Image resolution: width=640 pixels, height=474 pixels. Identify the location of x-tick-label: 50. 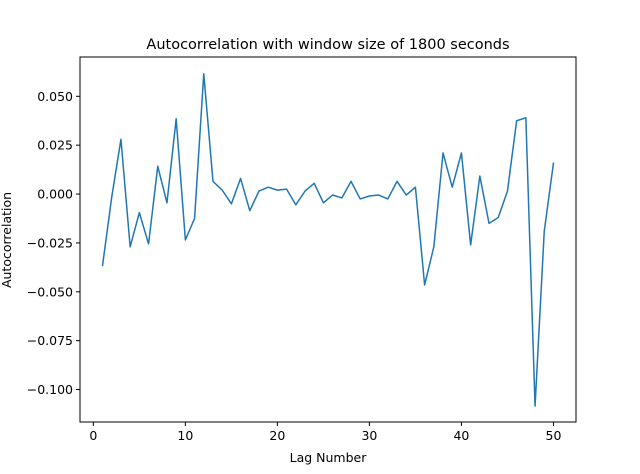
(554, 435).